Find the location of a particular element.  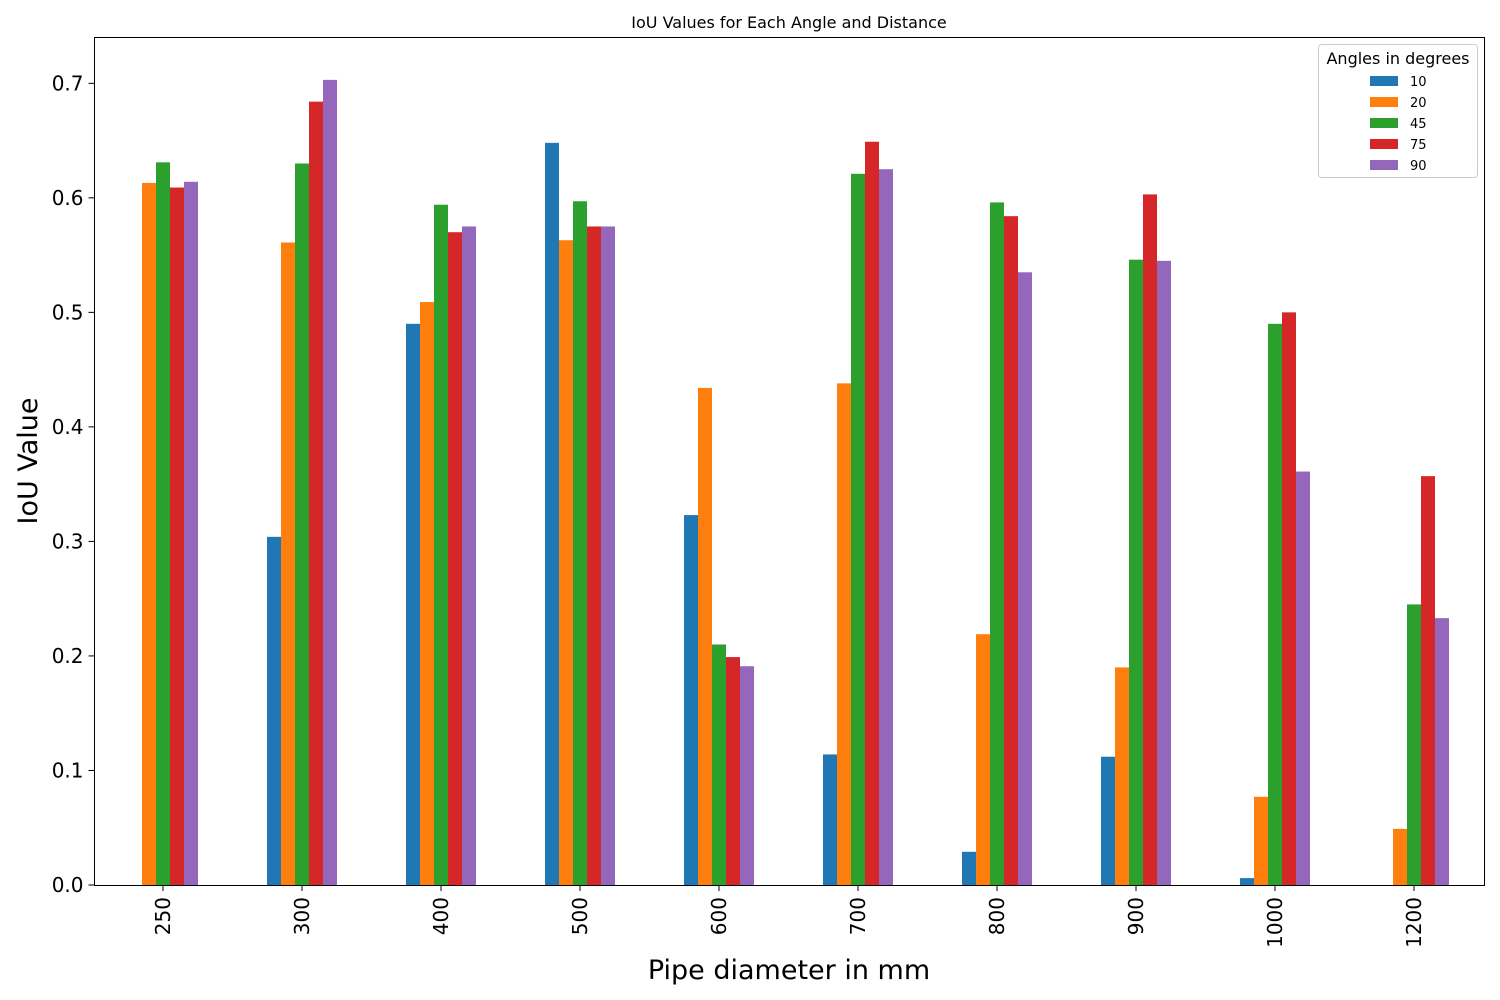

y-tick-label: 0.3 is located at coordinates (68, 541).